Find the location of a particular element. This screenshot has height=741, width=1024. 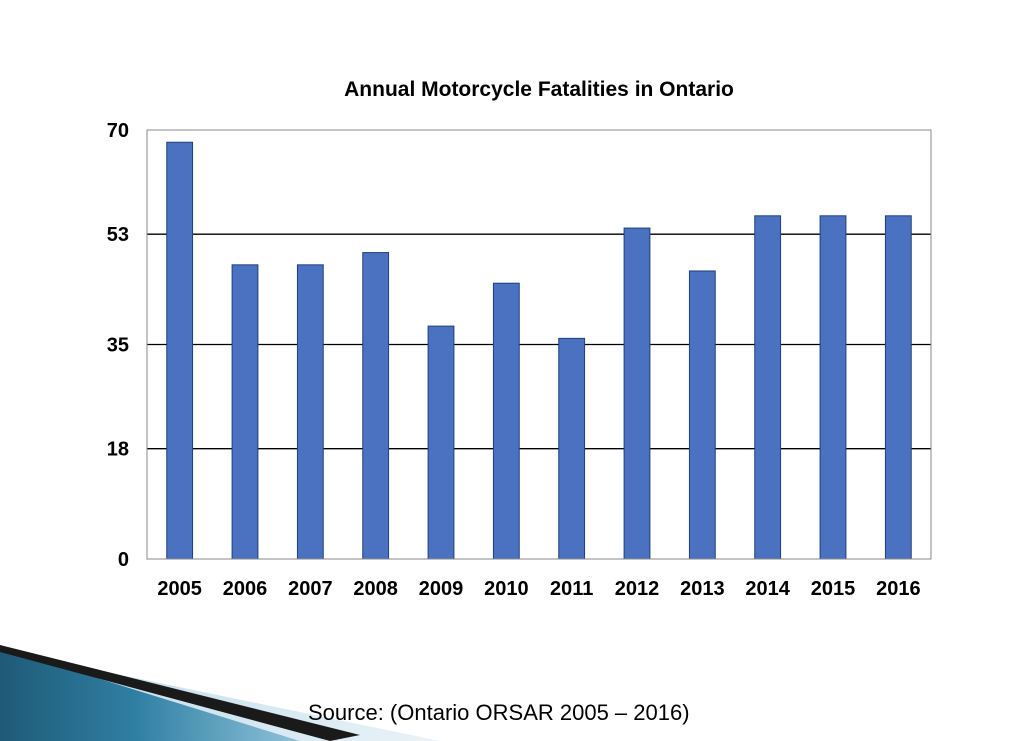

x-tick-label: 2012 is located at coordinates (637, 589).